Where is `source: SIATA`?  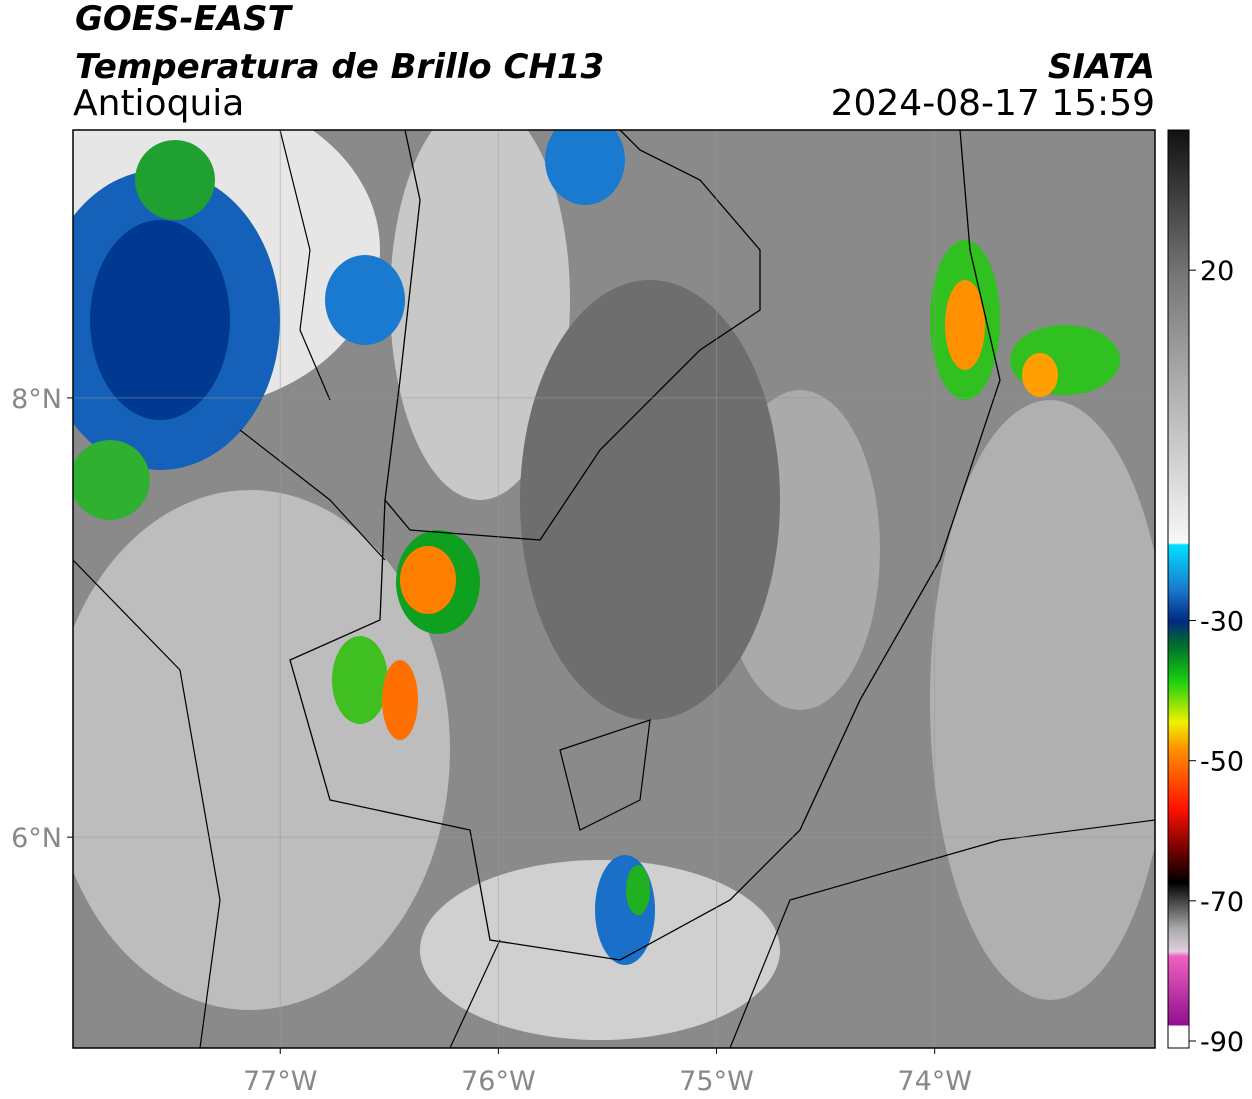
source: SIATA is located at coordinates (1101, 67).